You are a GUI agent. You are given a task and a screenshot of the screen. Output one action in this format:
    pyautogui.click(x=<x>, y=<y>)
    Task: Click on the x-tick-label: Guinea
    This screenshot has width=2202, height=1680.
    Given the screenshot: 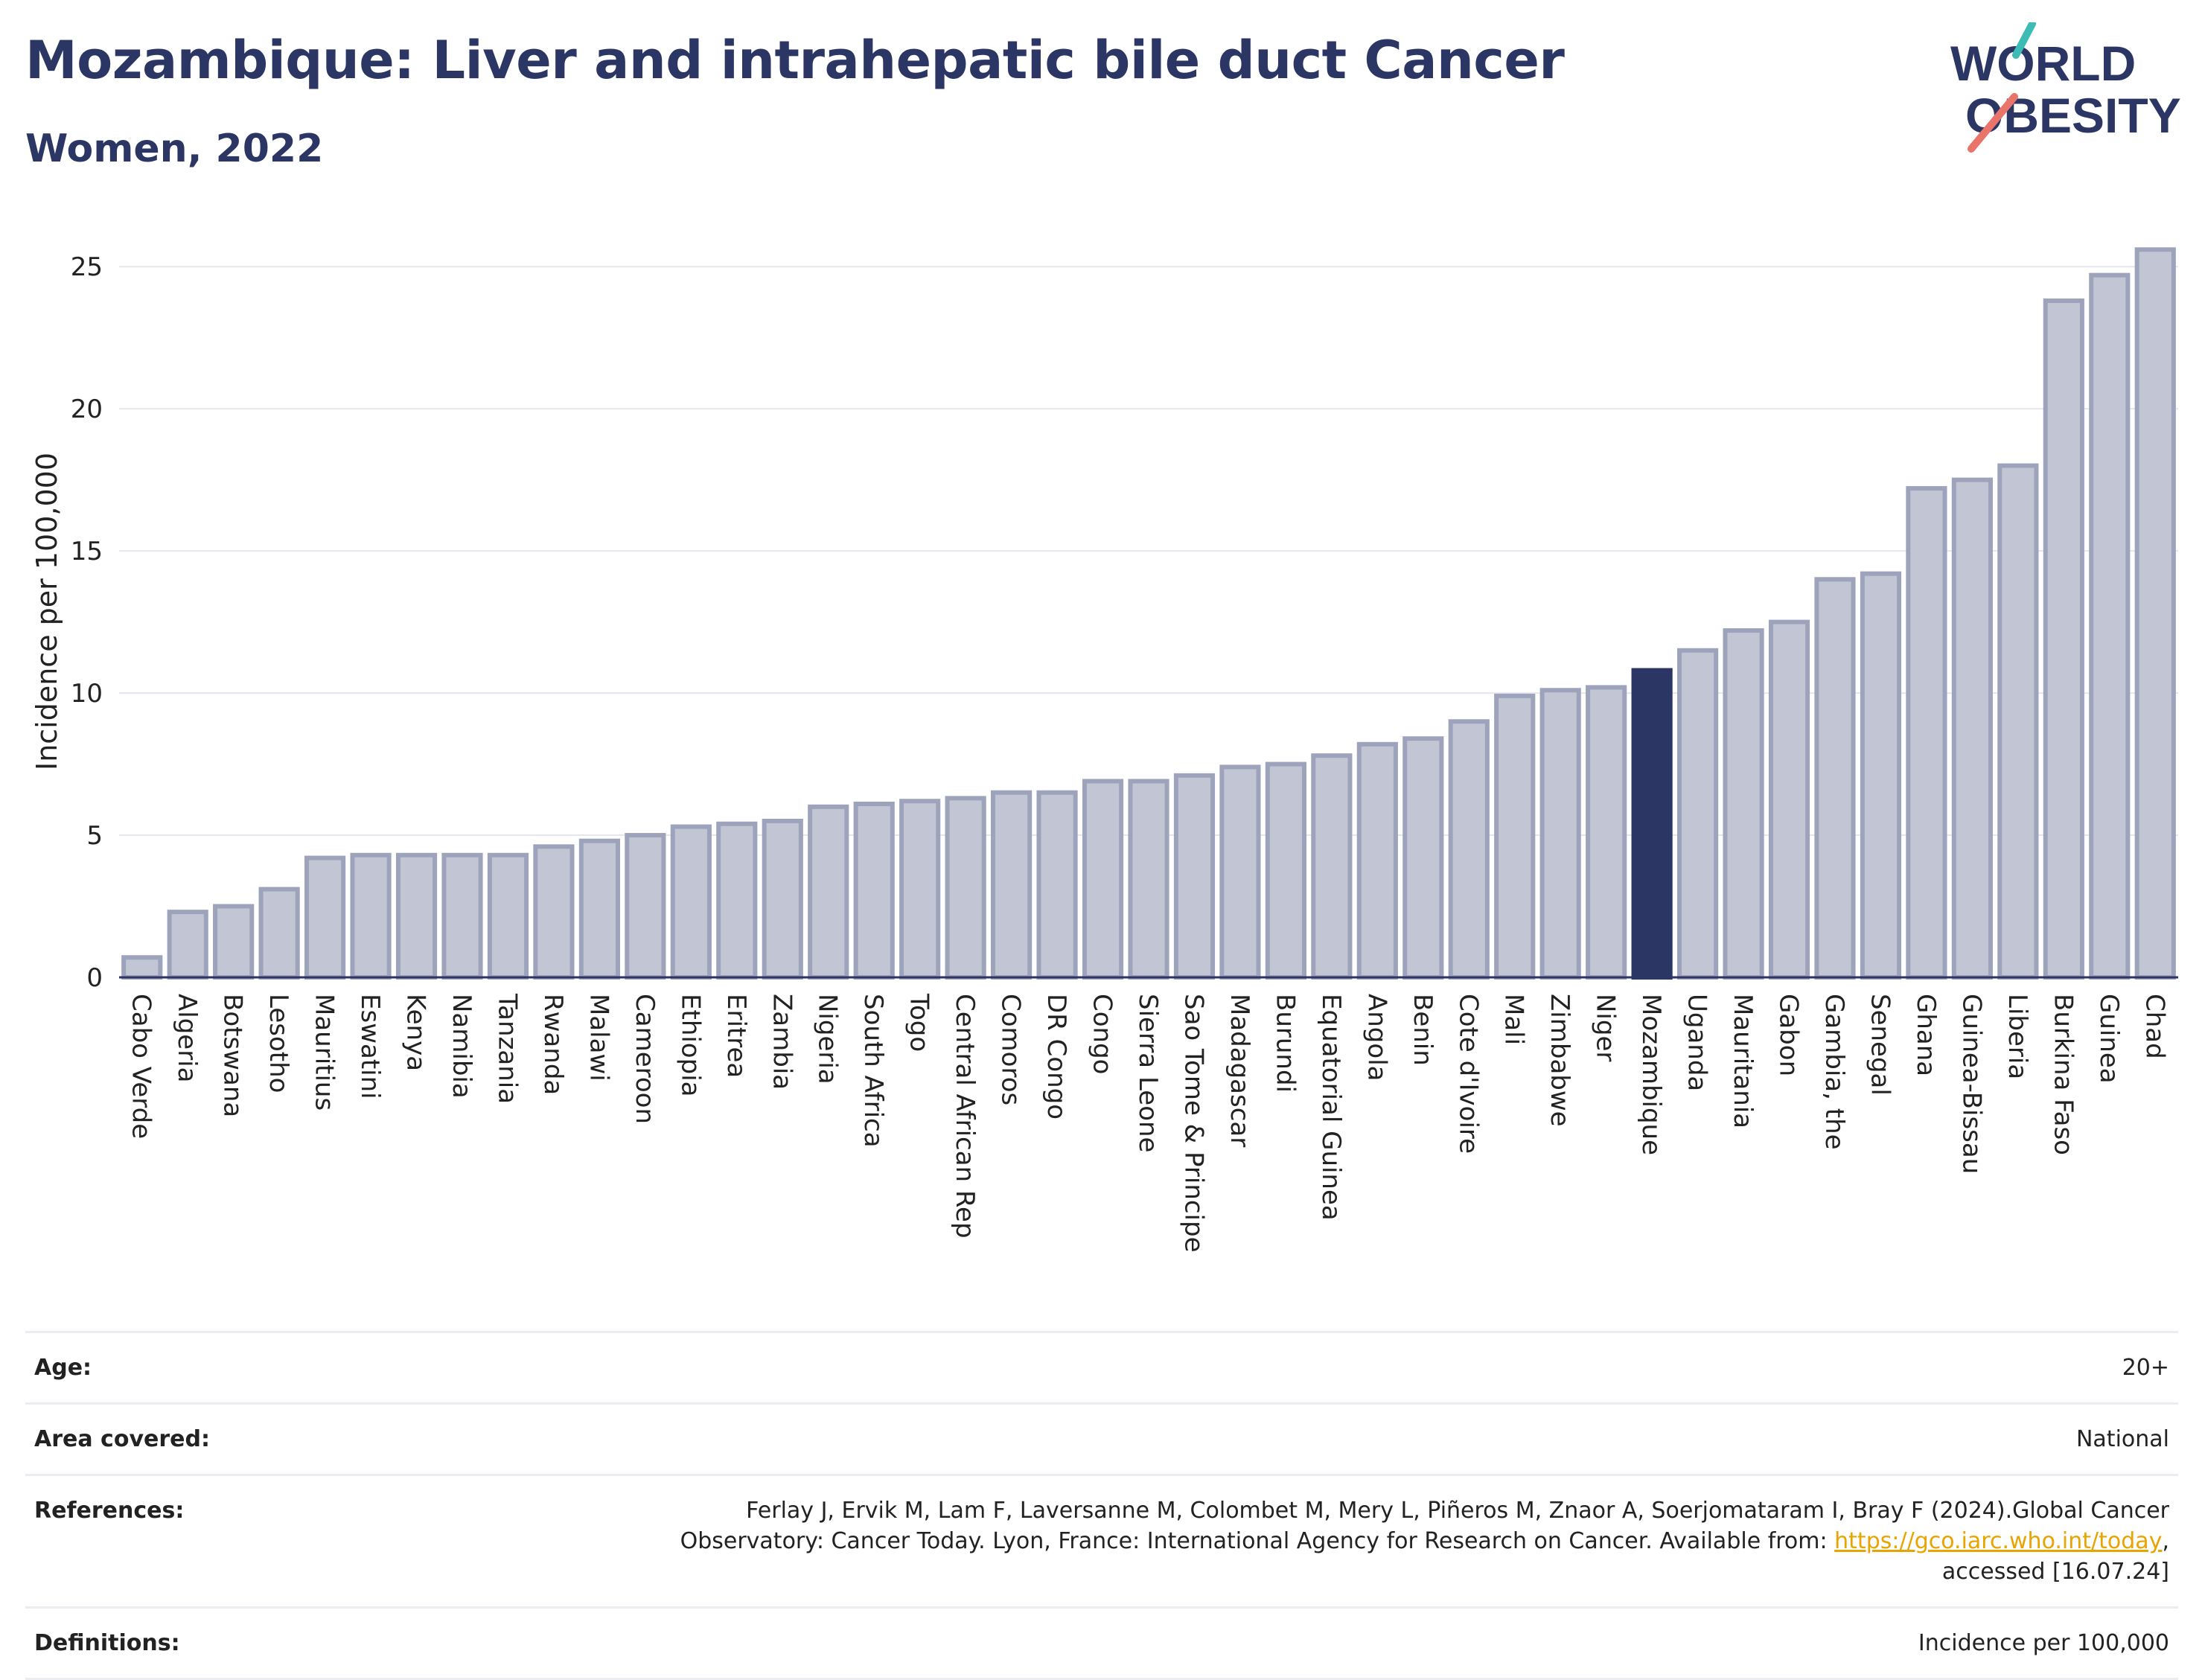 What is the action you would take?
    pyautogui.click(x=2109, y=1039)
    